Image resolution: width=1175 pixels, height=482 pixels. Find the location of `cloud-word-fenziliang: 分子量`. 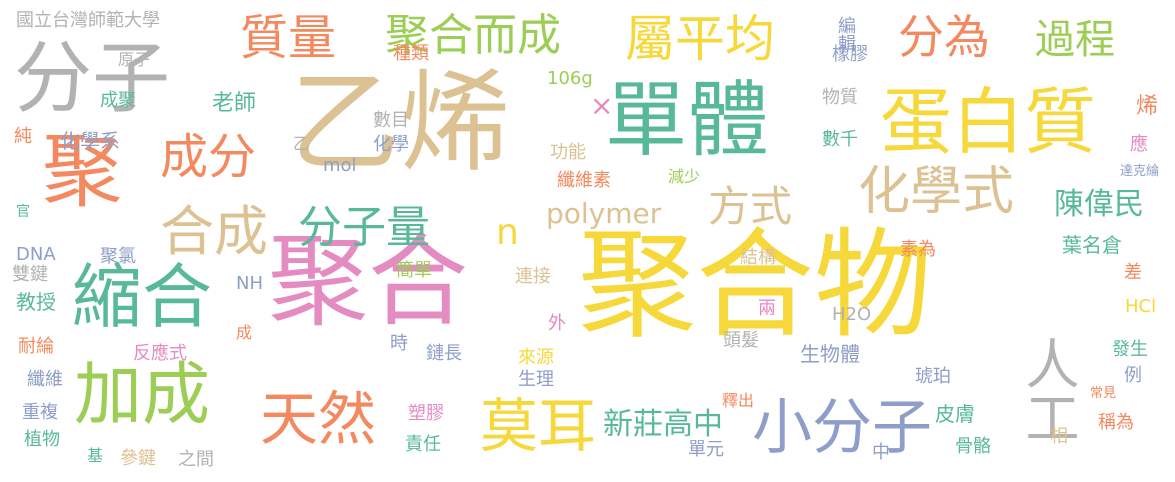

cloud-word-fenziliang: 分子量 is located at coordinates (364, 227).